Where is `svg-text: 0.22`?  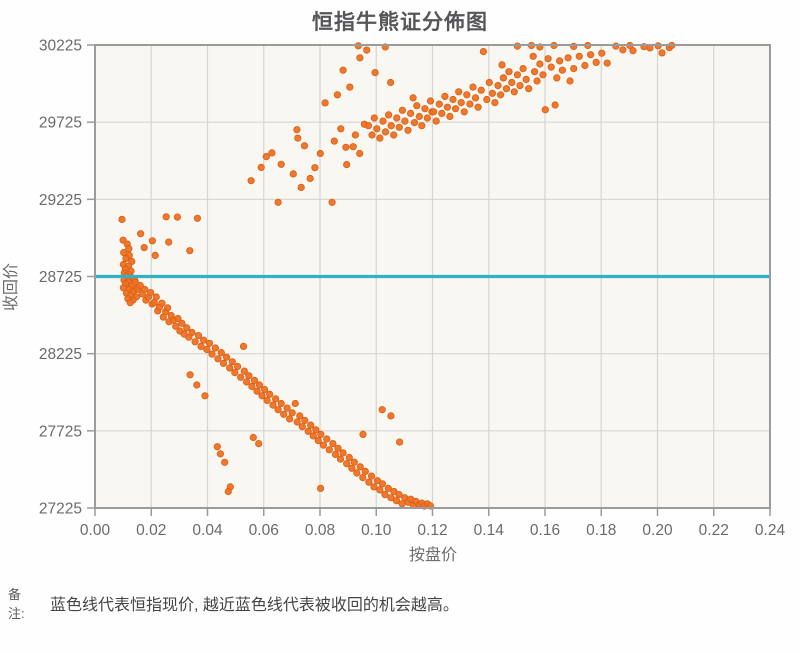 svg-text: 0.22 is located at coordinates (714, 530).